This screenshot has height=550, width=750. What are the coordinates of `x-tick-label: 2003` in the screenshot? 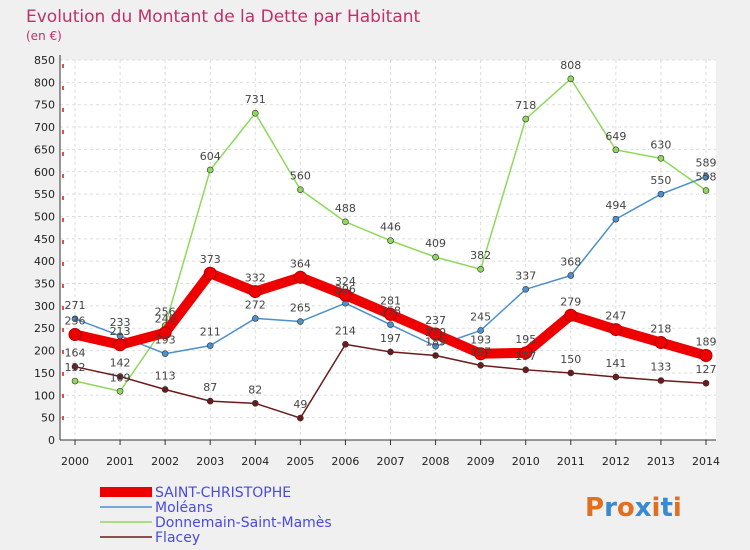 It's located at (210, 461).